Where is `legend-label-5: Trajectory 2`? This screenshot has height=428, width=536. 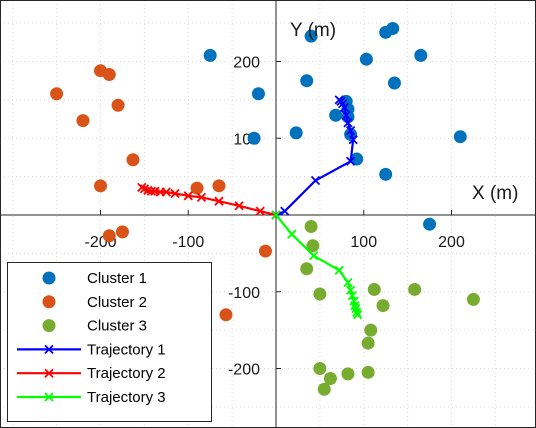
legend-label-5: Trajectory 2 is located at coordinates (126, 373).